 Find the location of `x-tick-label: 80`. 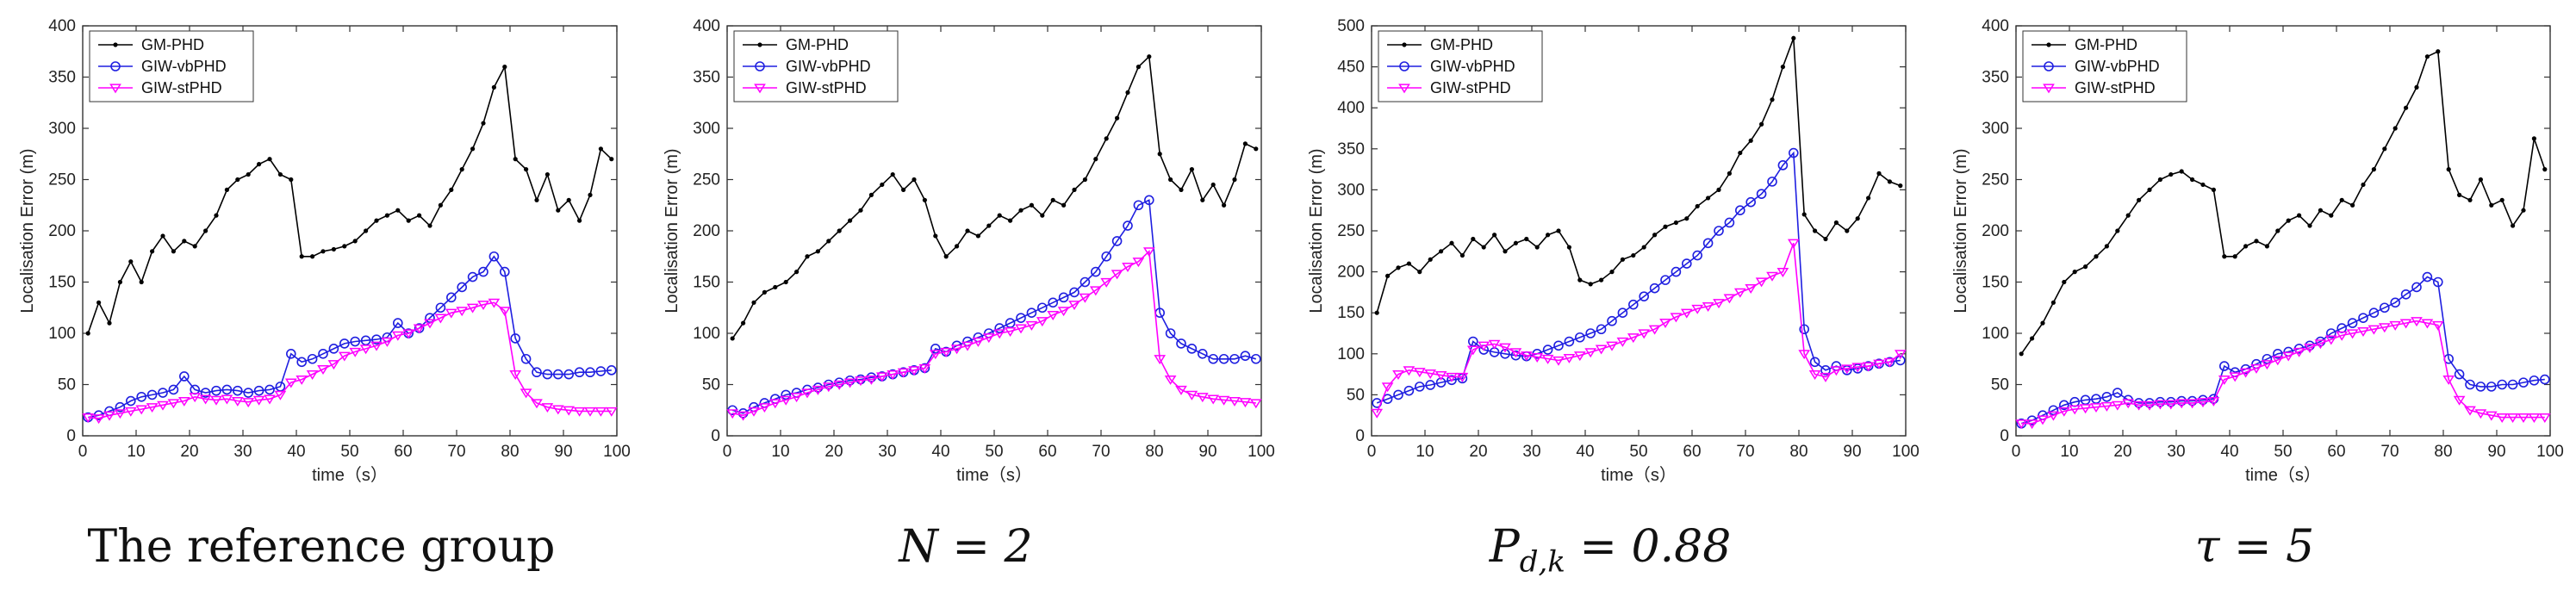

x-tick-label: 80 is located at coordinates (1154, 452).